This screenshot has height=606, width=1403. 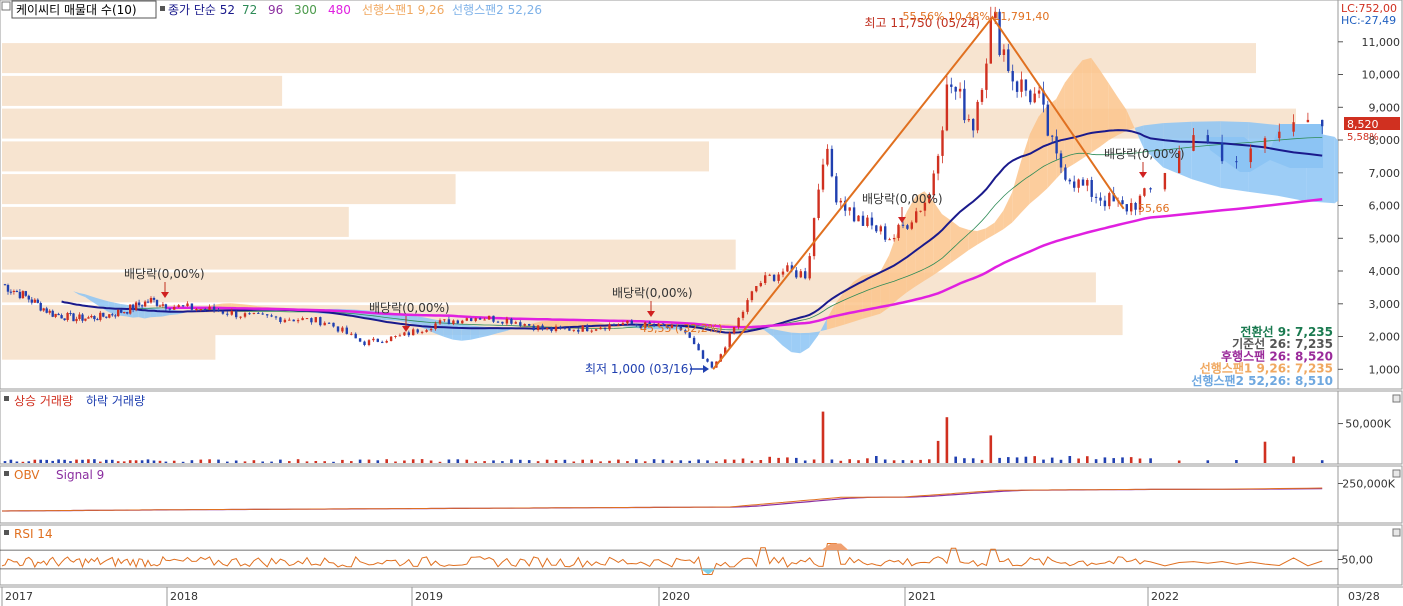 I want to click on legend-item: 480, so click(x=339, y=10).